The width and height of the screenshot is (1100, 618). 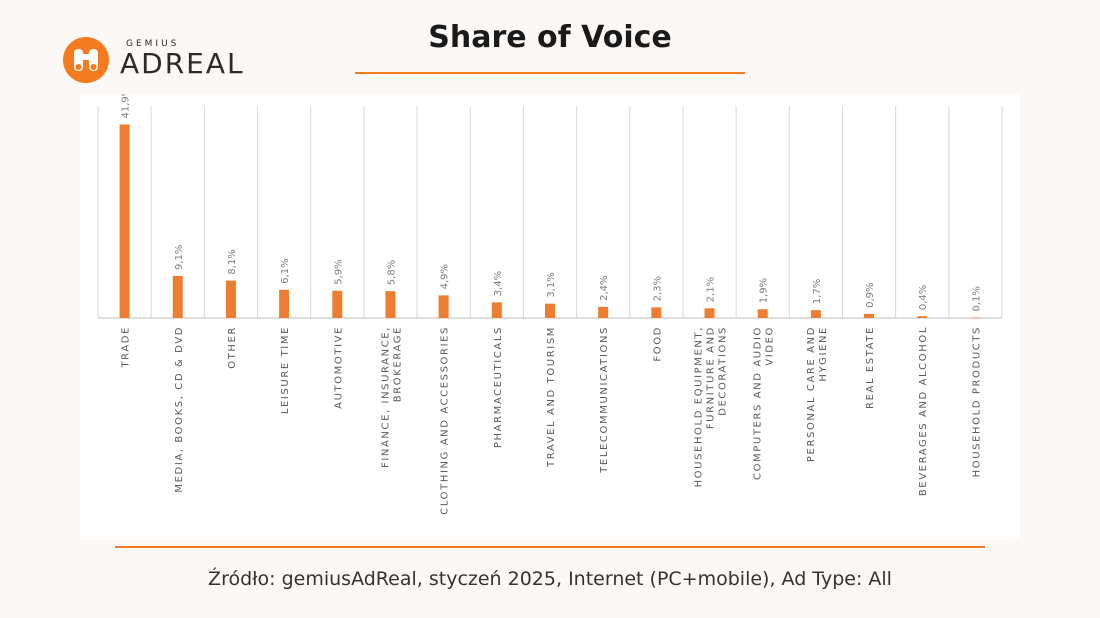 What do you see at coordinates (870, 367) in the screenshot?
I see `category-label-14: REAL ESTATE` at bounding box center [870, 367].